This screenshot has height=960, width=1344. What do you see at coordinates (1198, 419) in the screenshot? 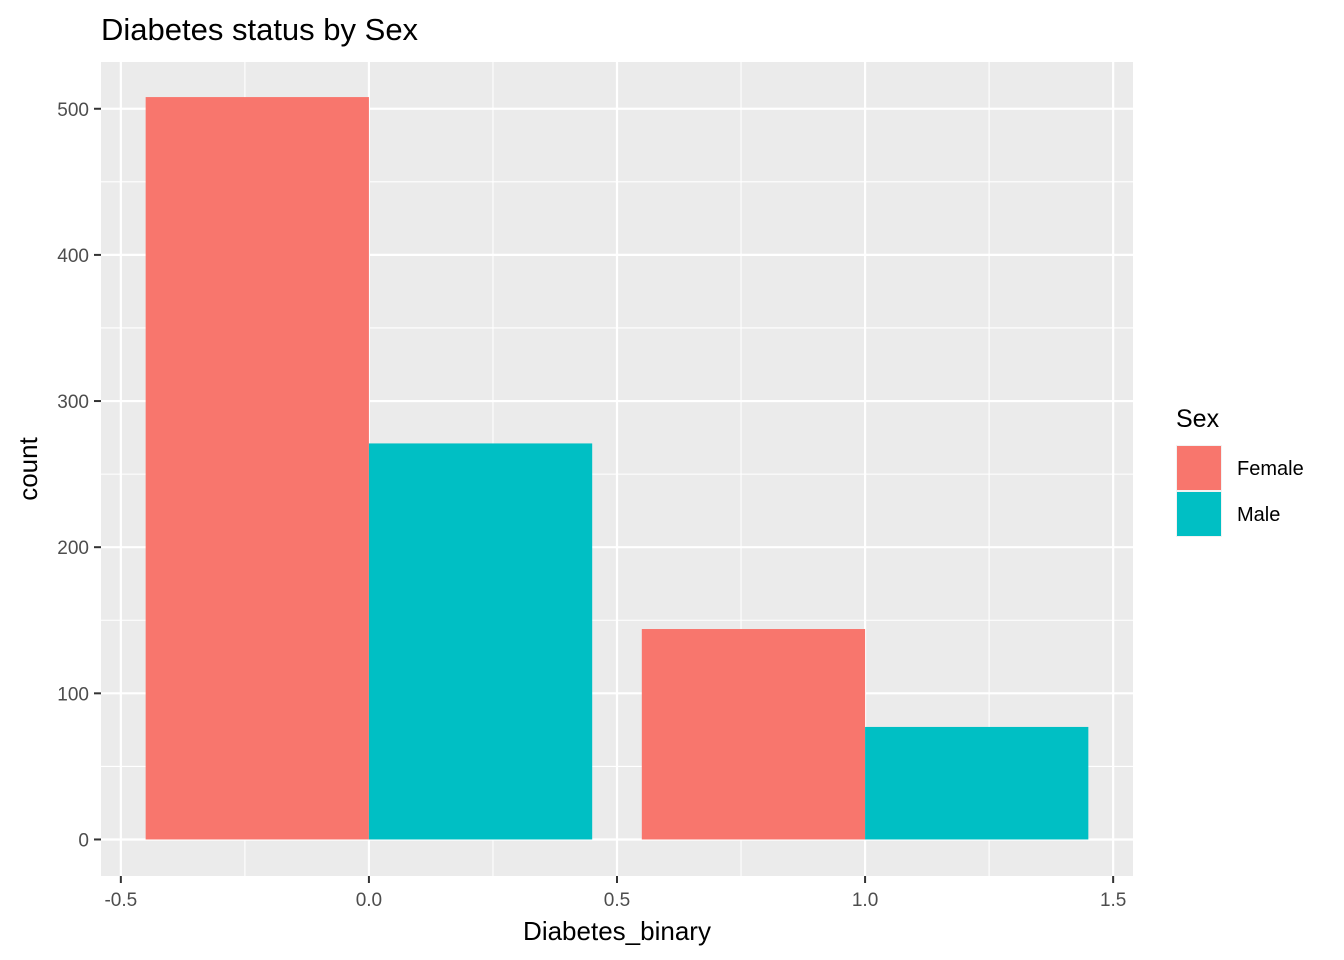
I see `legend-title: Sex` at bounding box center [1198, 419].